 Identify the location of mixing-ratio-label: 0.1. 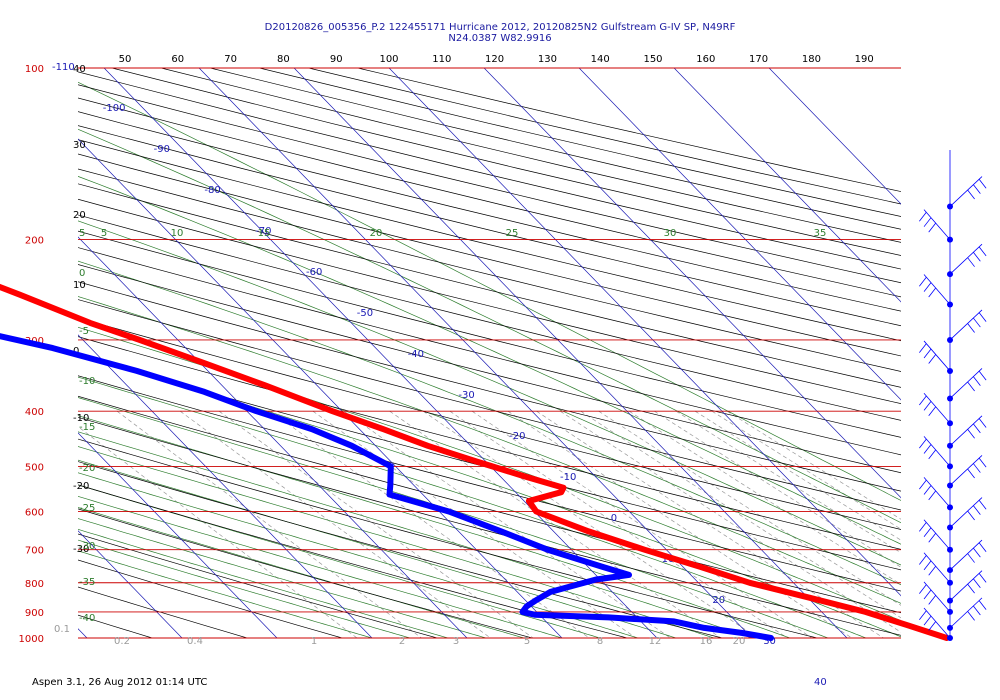
(62, 629).